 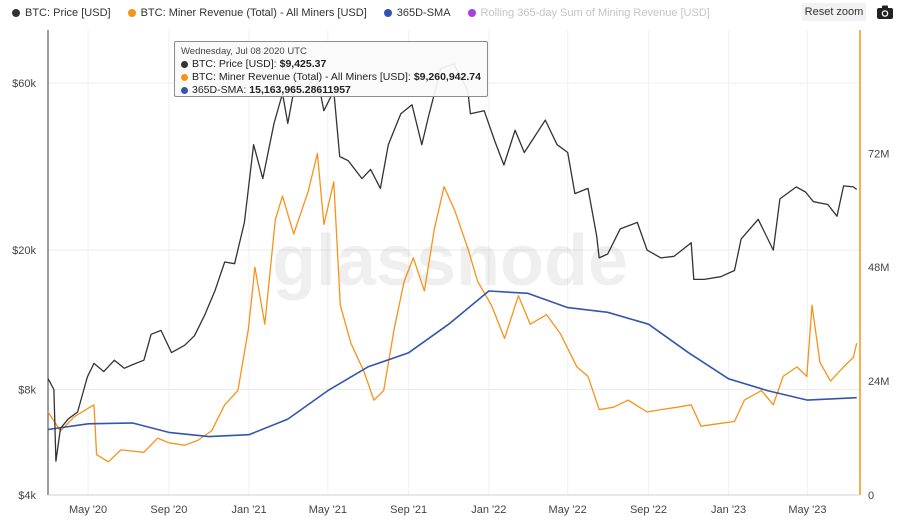 I want to click on y-left-tick-label: $60k, so click(x=24, y=84).